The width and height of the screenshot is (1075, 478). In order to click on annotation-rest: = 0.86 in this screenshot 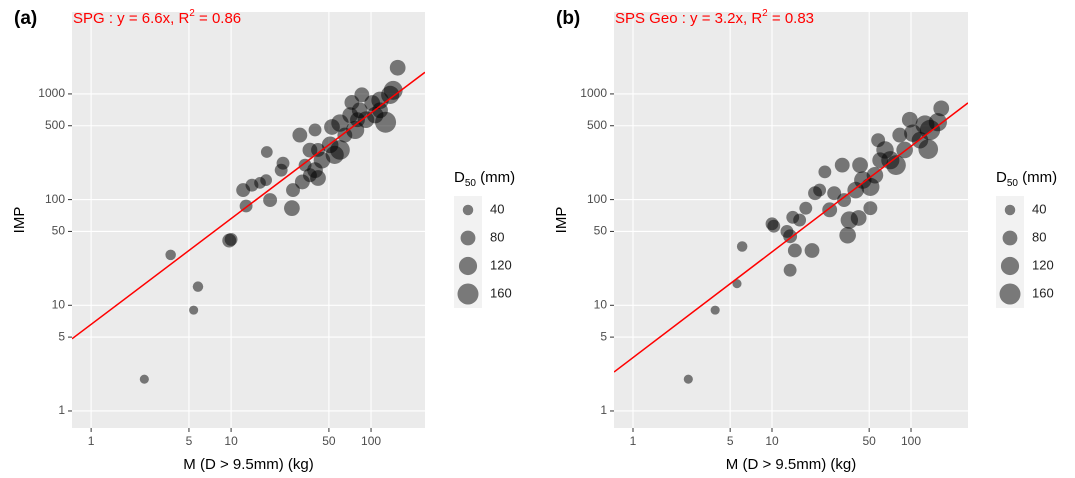, I will do `click(218, 18)`.